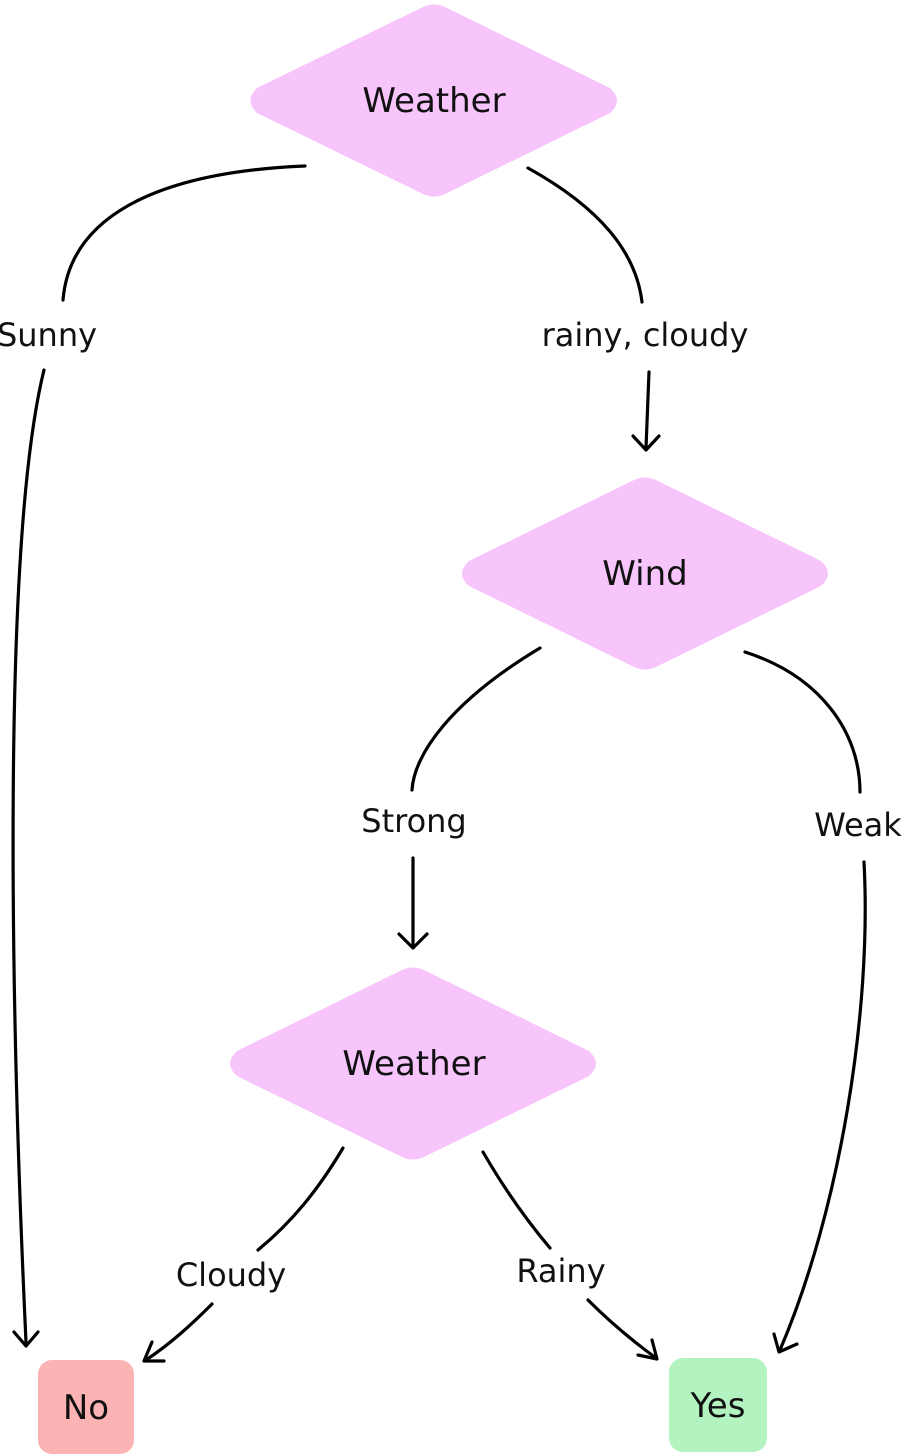 The image size is (904, 1456). What do you see at coordinates (300, 1199) in the screenshot?
I see `edge-weather-to-cloudy-label` at bounding box center [300, 1199].